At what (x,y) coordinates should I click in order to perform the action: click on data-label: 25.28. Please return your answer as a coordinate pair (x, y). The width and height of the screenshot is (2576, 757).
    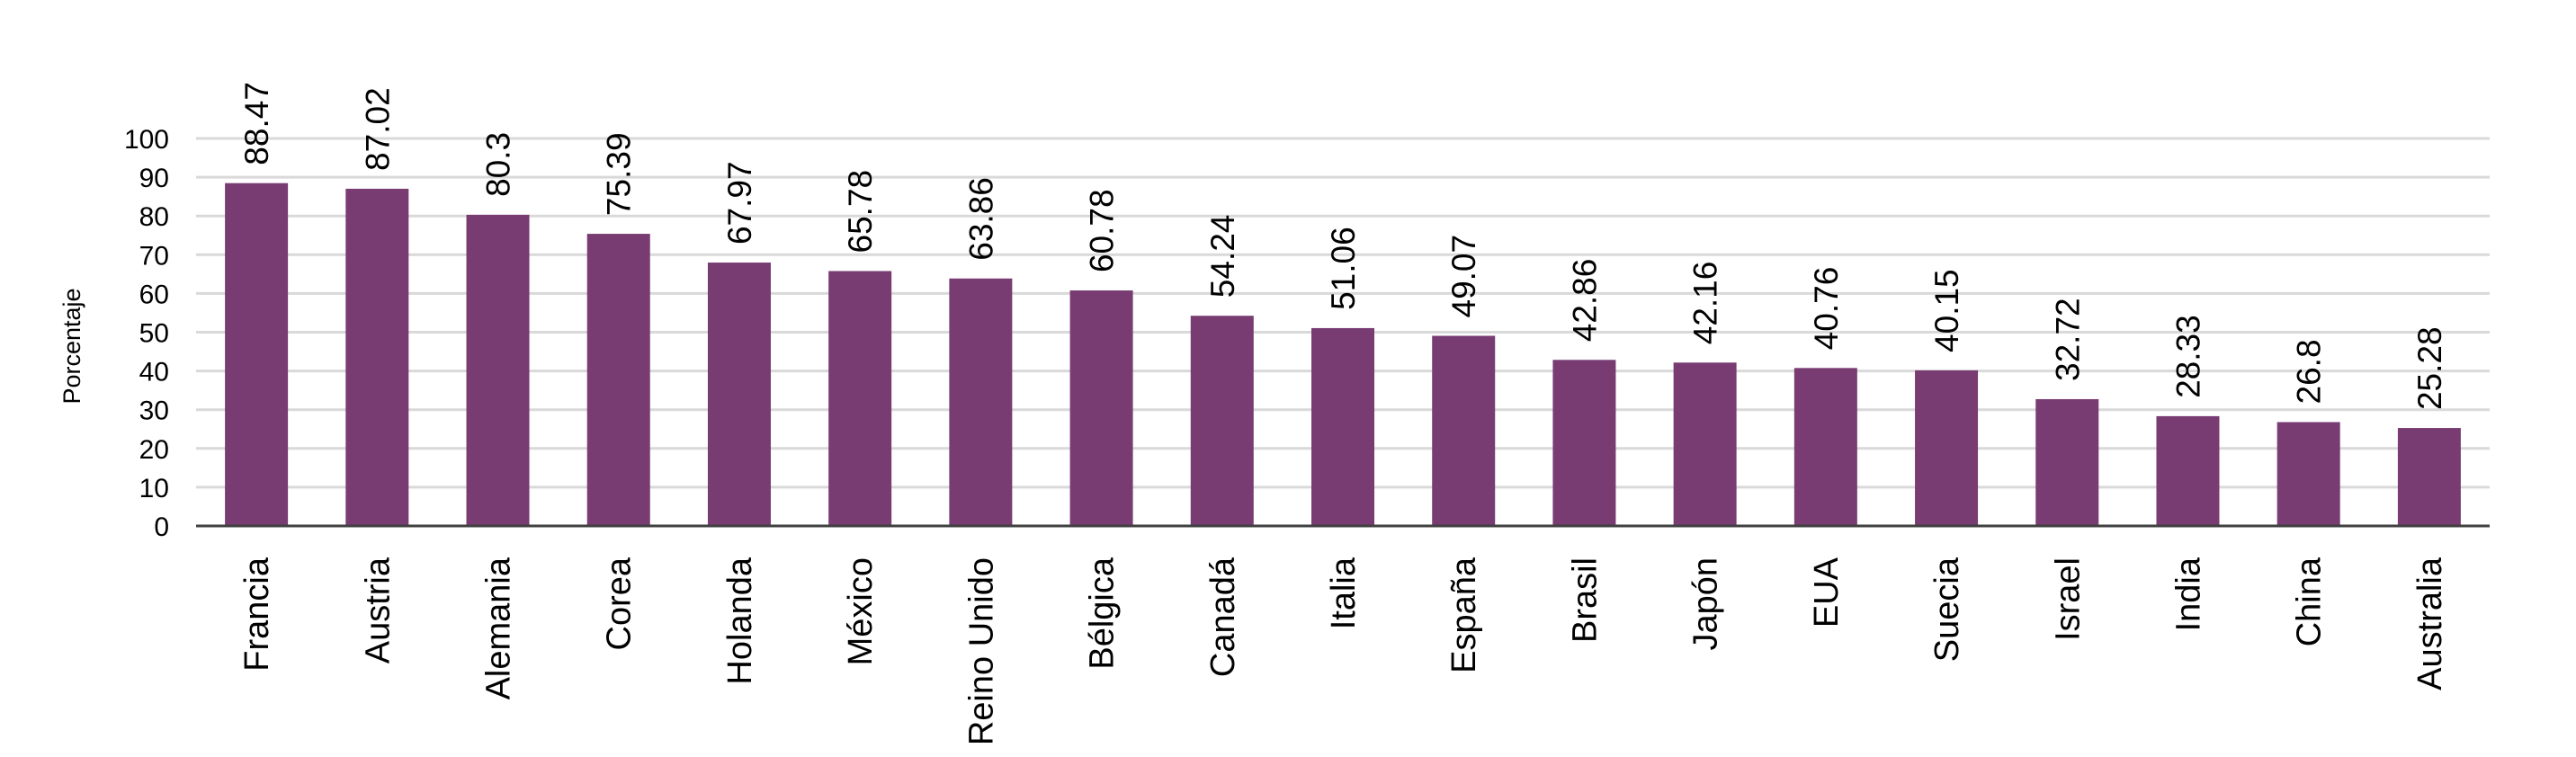
    Looking at the image, I should click on (2429, 368).